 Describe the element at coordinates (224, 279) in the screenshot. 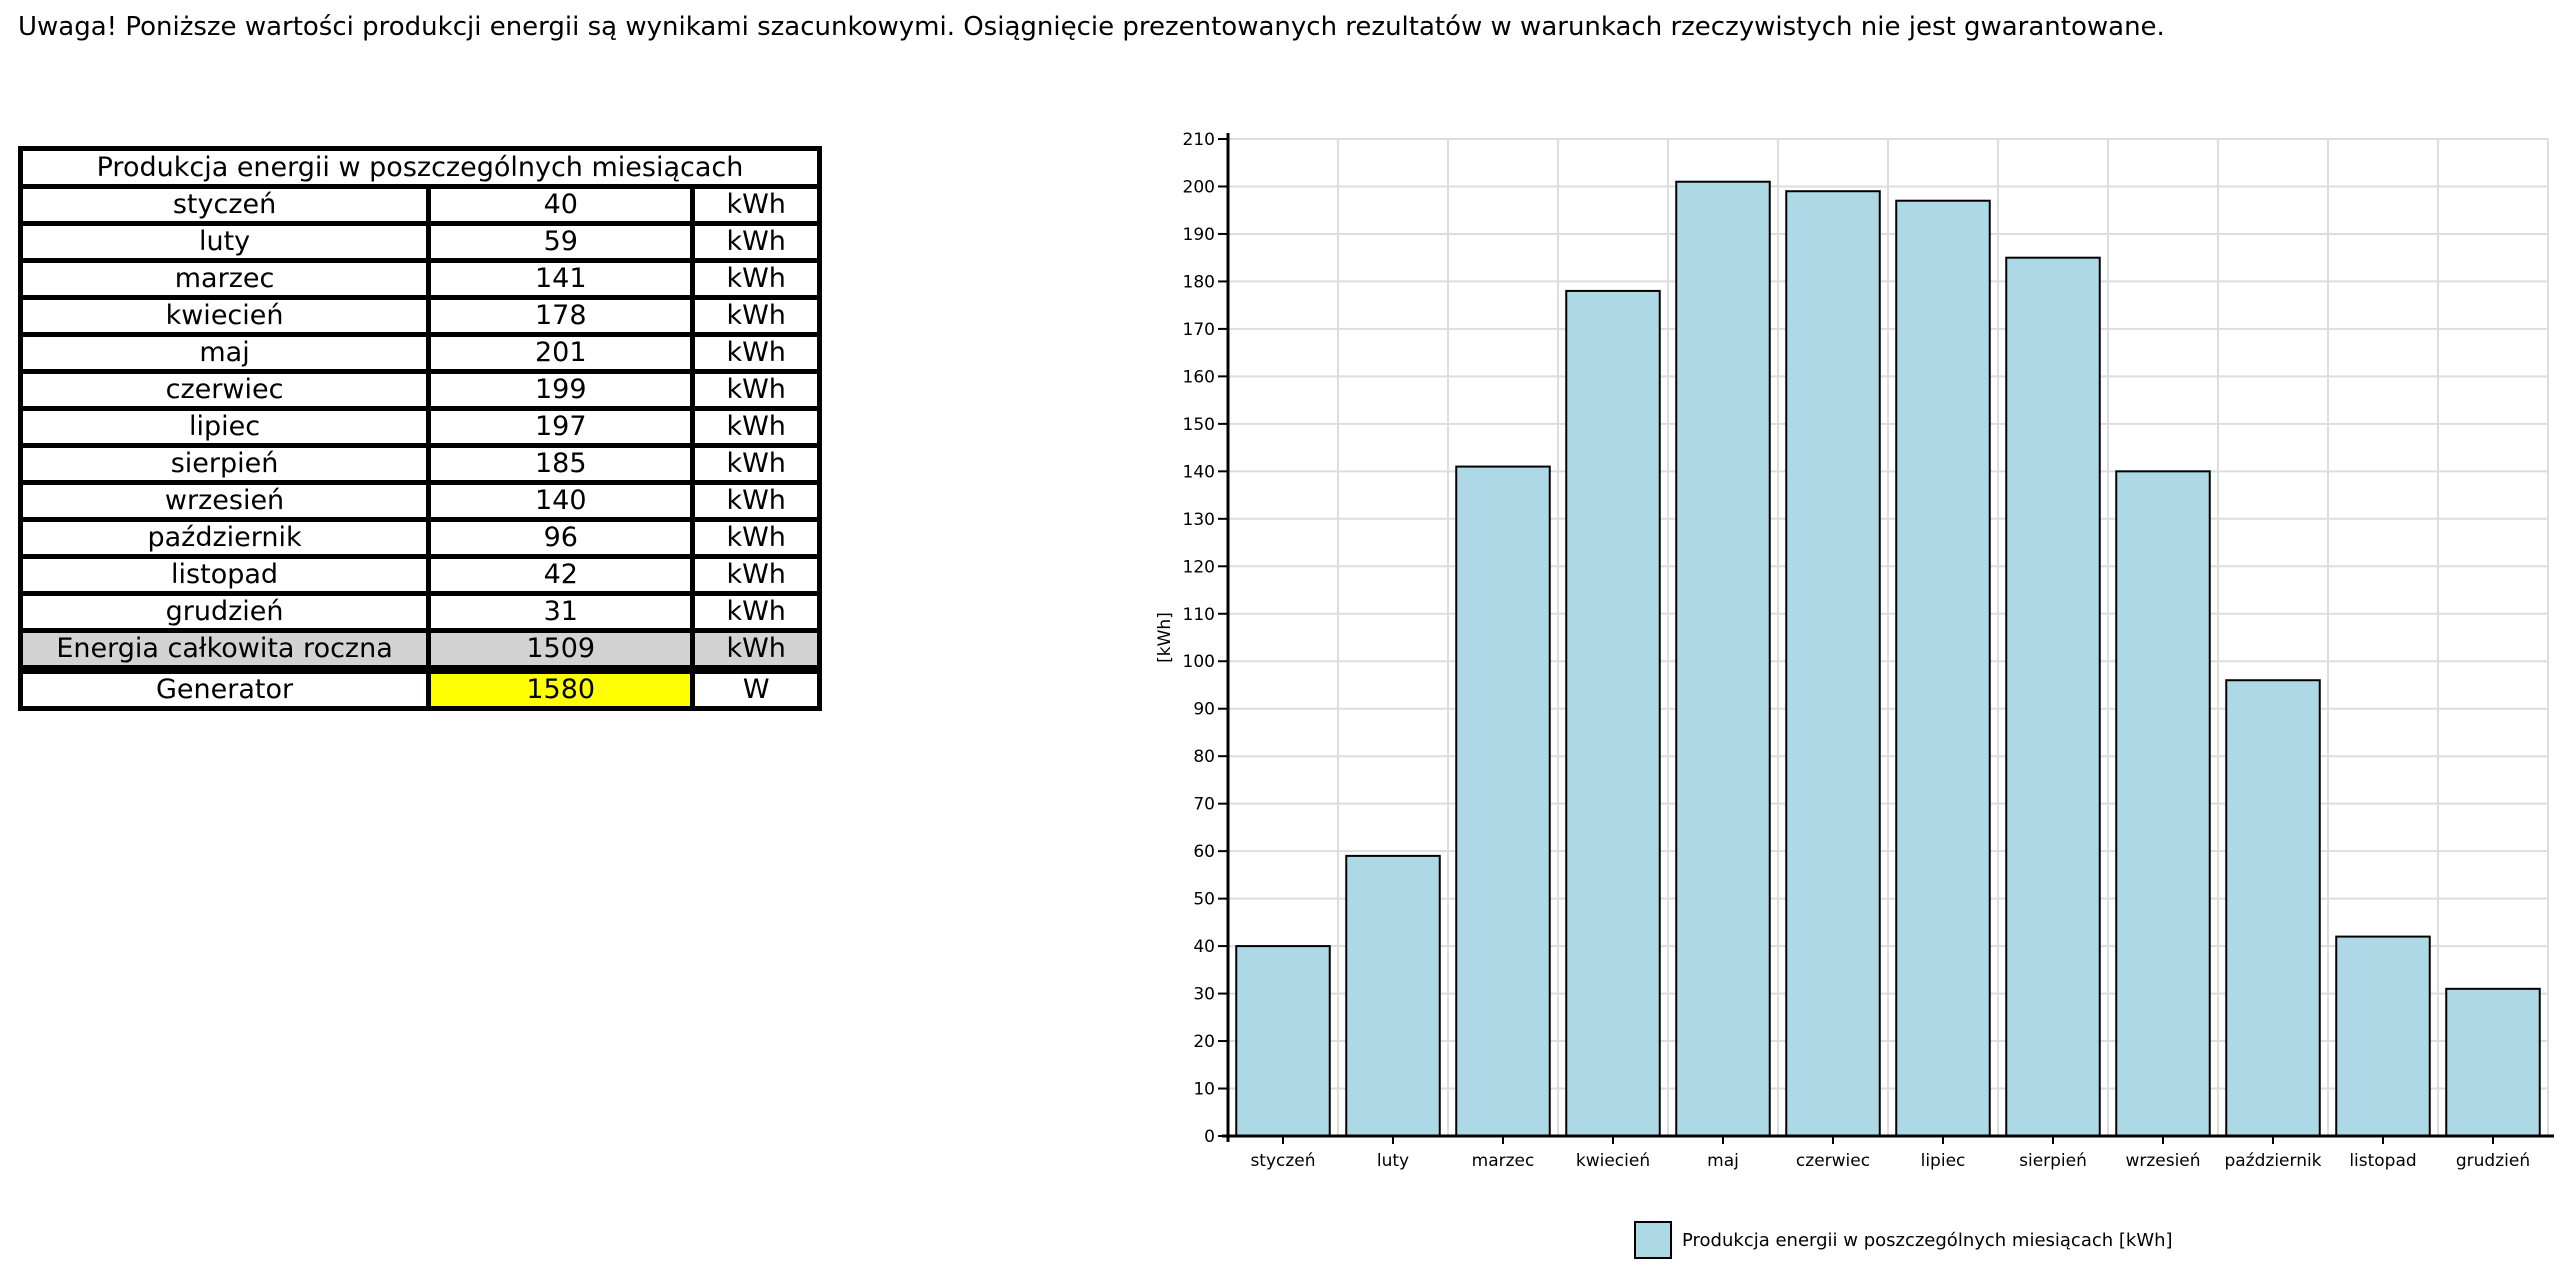

I see `month-cell: marzec` at that location.